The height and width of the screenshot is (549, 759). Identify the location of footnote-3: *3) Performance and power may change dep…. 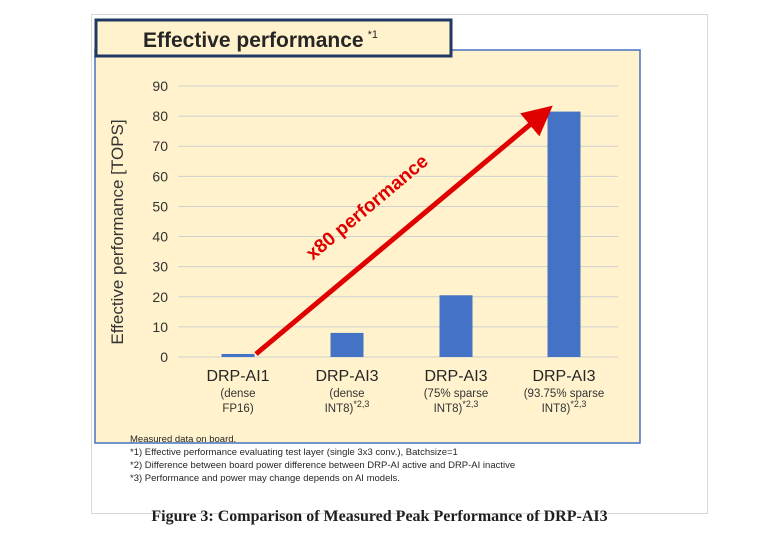
(265, 478).